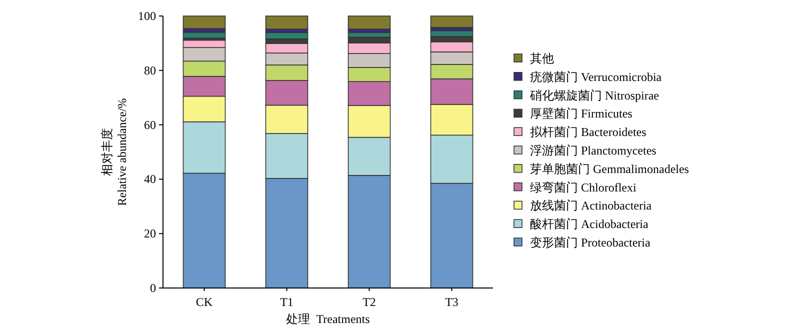 This screenshot has height=334, width=800. What do you see at coordinates (204, 302) in the screenshot?
I see `x-tick-label: CK` at bounding box center [204, 302].